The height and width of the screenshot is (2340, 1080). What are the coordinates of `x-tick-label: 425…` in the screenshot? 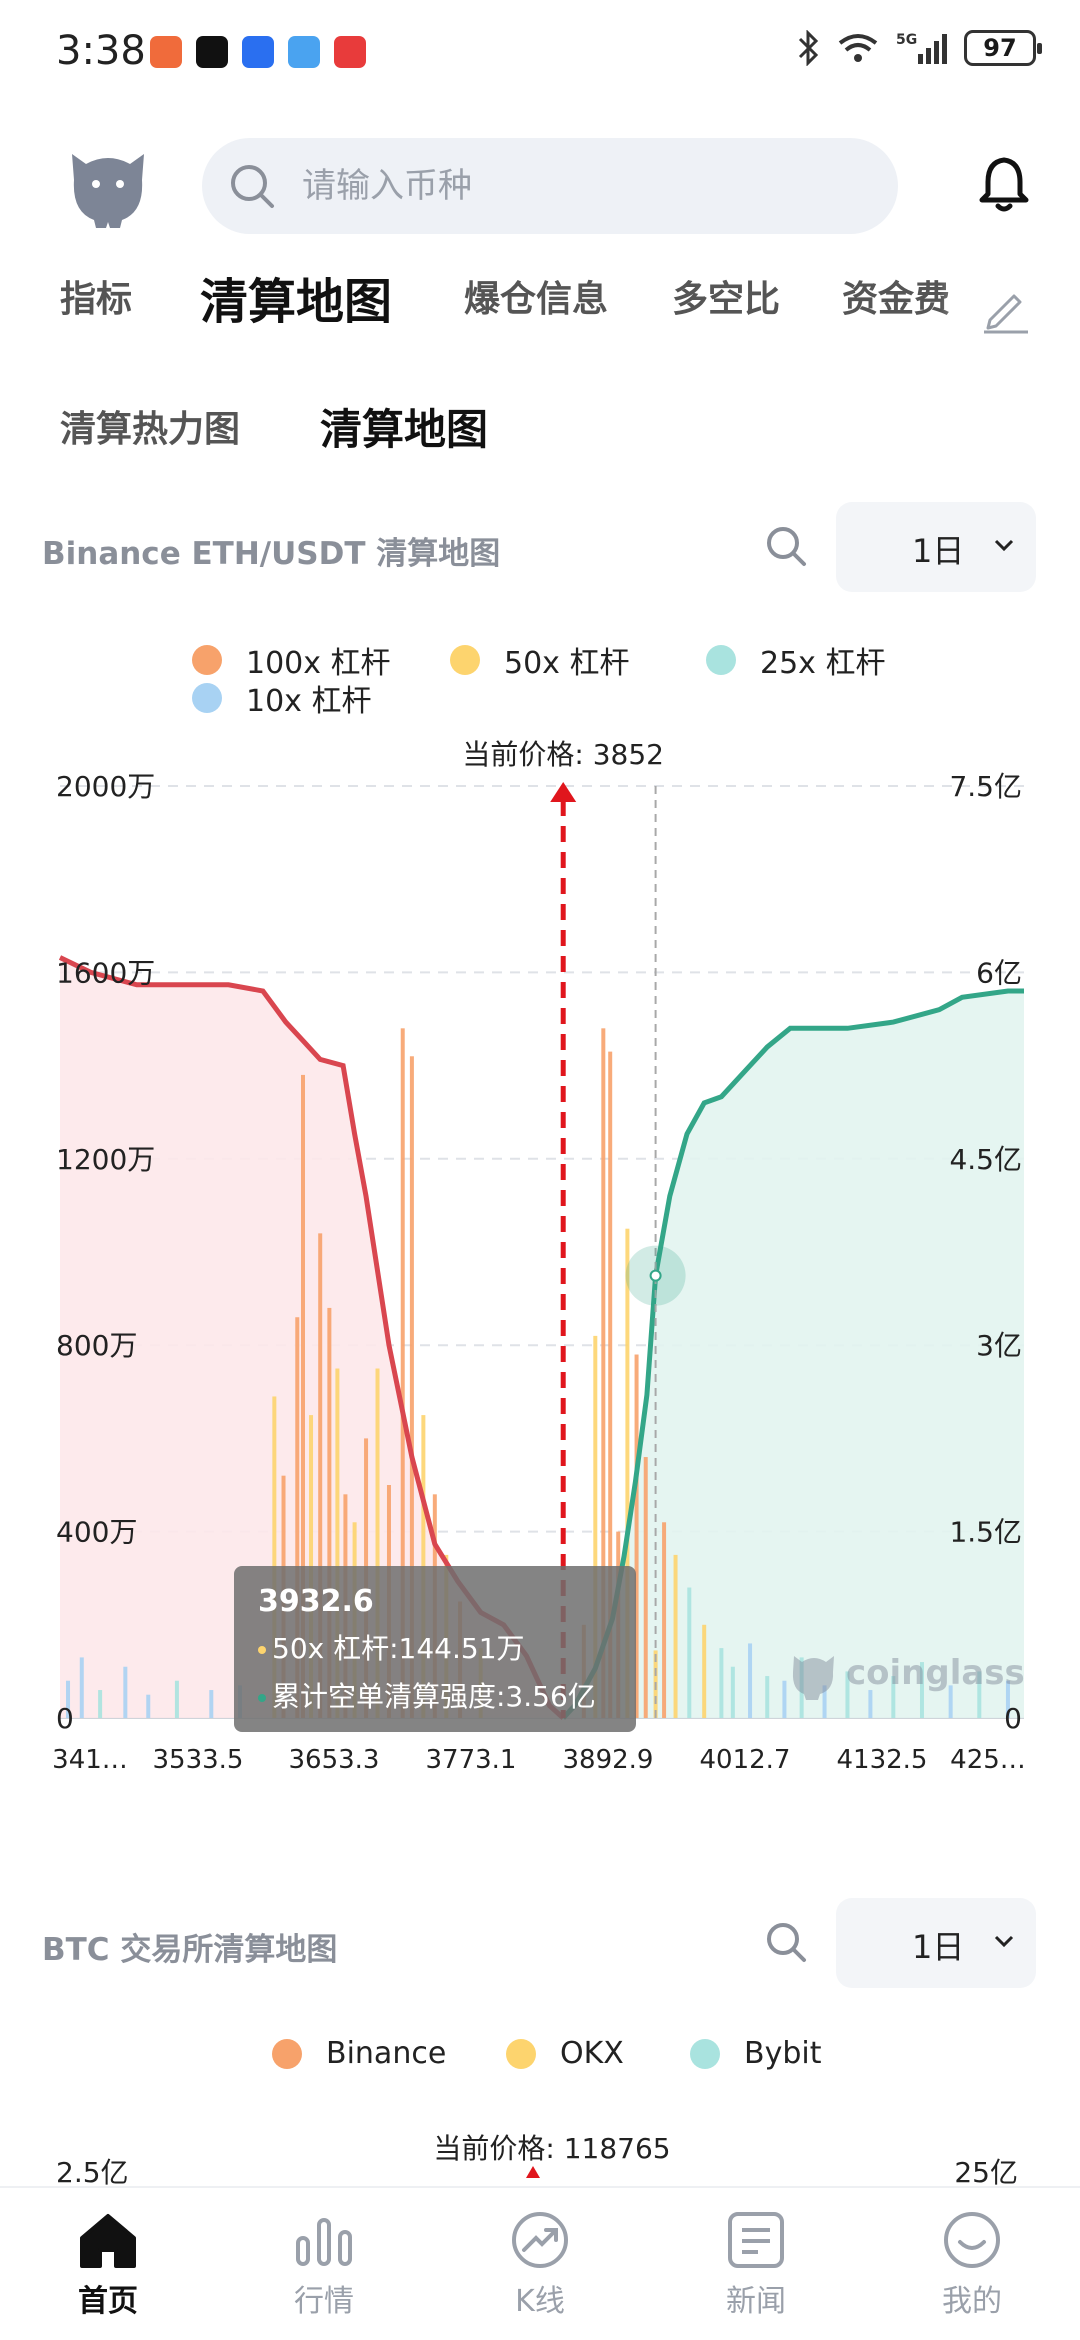 It's located at (988, 1760).